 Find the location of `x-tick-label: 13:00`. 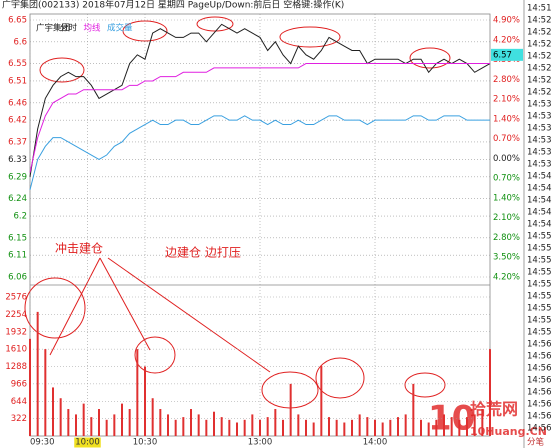

x-tick-label: 13:00 is located at coordinates (260, 443).